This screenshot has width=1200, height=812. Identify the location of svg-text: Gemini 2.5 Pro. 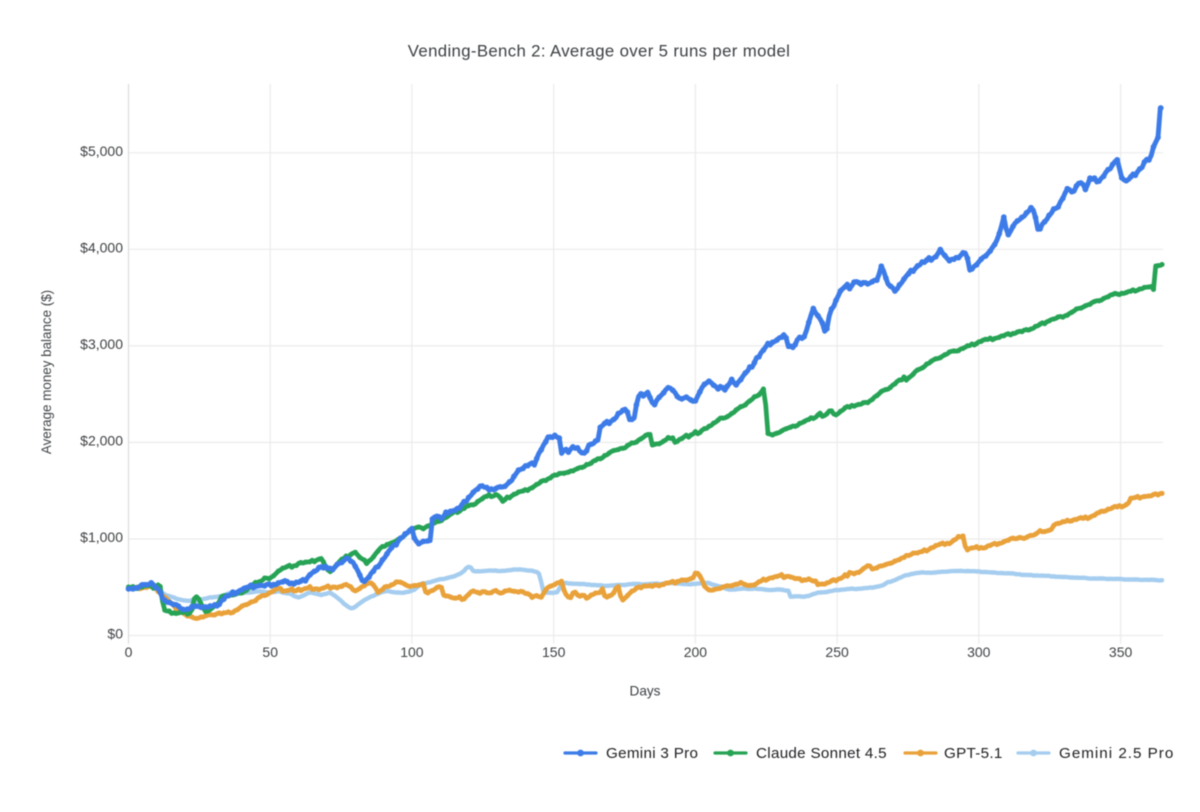
(1116, 753).